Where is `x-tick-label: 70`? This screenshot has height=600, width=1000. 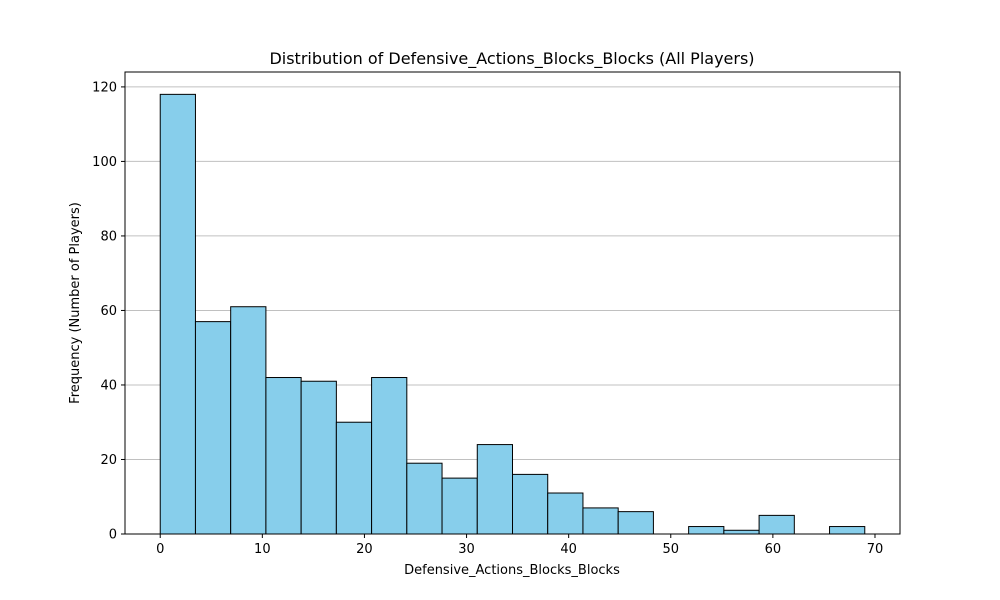 x-tick-label: 70 is located at coordinates (875, 549).